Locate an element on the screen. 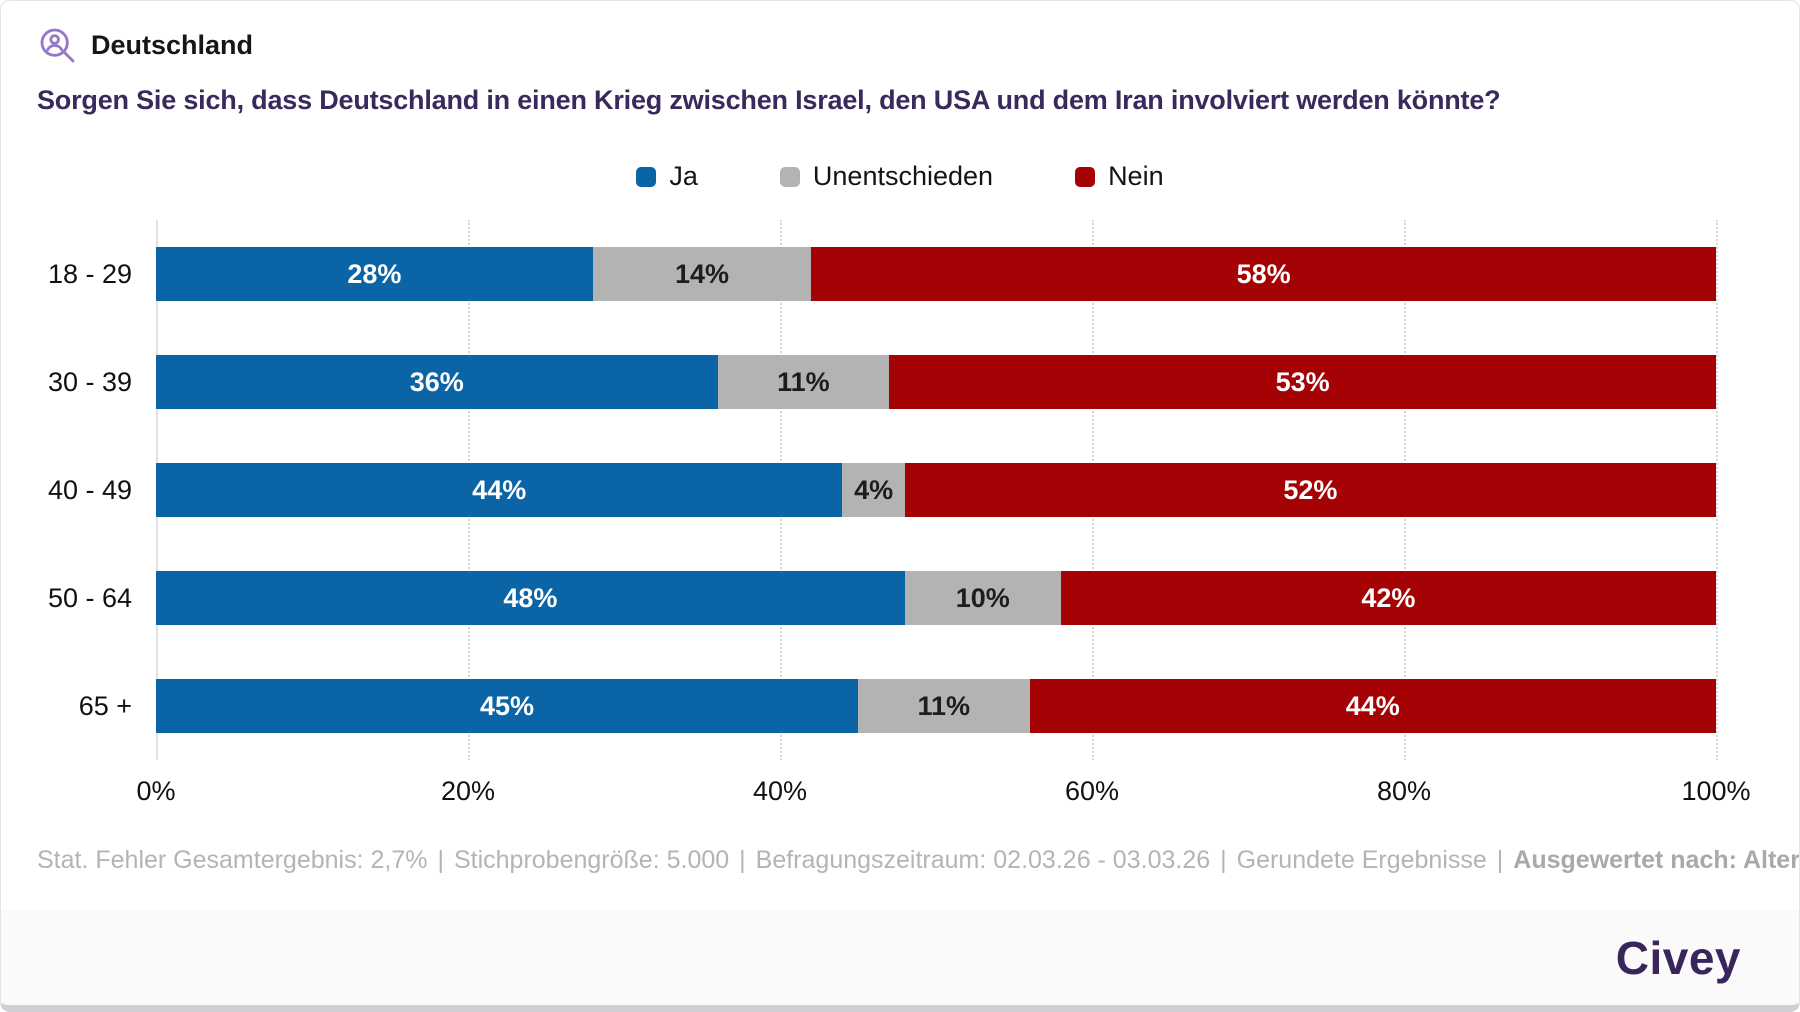  civey-logo: Civey is located at coordinates (1678, 957).